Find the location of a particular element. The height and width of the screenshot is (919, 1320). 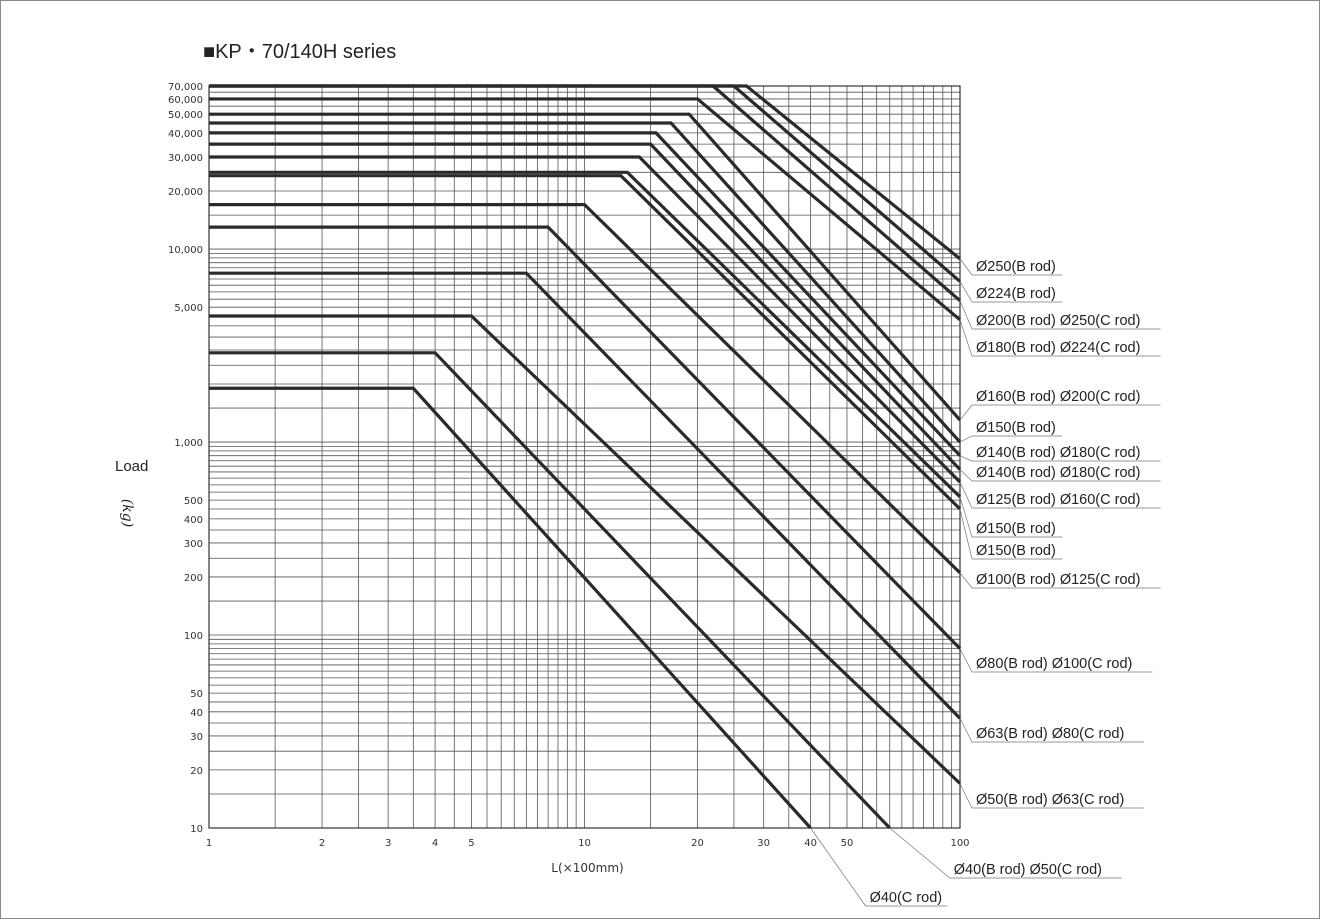

x-tick-label: 5 is located at coordinates (471, 843).